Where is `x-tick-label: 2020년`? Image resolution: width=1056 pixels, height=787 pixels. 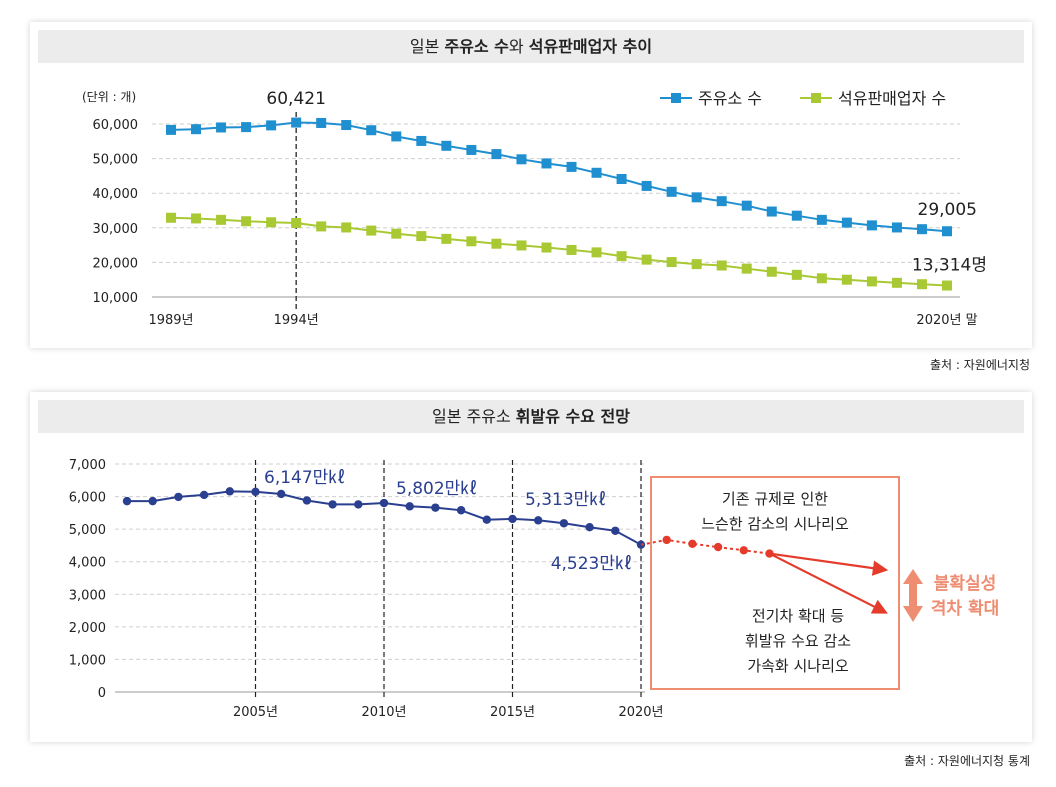 x-tick-label: 2020년 is located at coordinates (640, 712).